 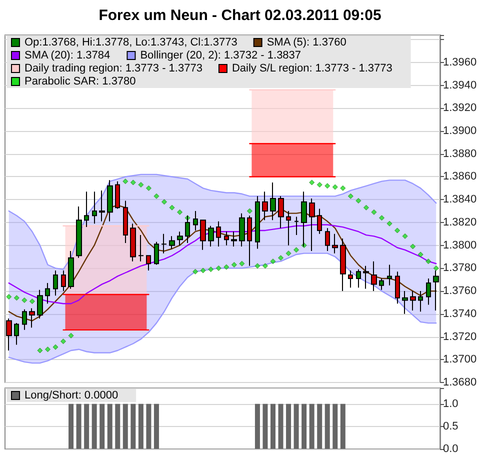 What do you see at coordinates (460, 62) in the screenshot?
I see `y-tick-label: 1.3960` at bounding box center [460, 62].